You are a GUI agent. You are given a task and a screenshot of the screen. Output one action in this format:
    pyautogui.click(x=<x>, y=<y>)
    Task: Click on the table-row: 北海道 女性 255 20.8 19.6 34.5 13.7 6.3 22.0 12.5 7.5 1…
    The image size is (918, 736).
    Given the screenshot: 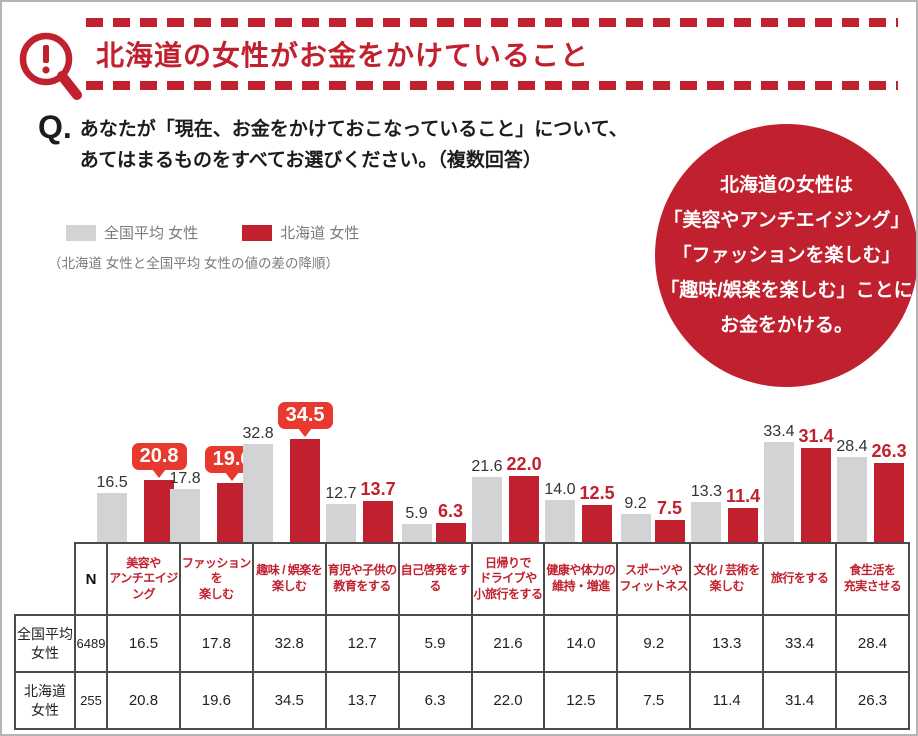 What is the action you would take?
    pyautogui.click(x=462, y=700)
    